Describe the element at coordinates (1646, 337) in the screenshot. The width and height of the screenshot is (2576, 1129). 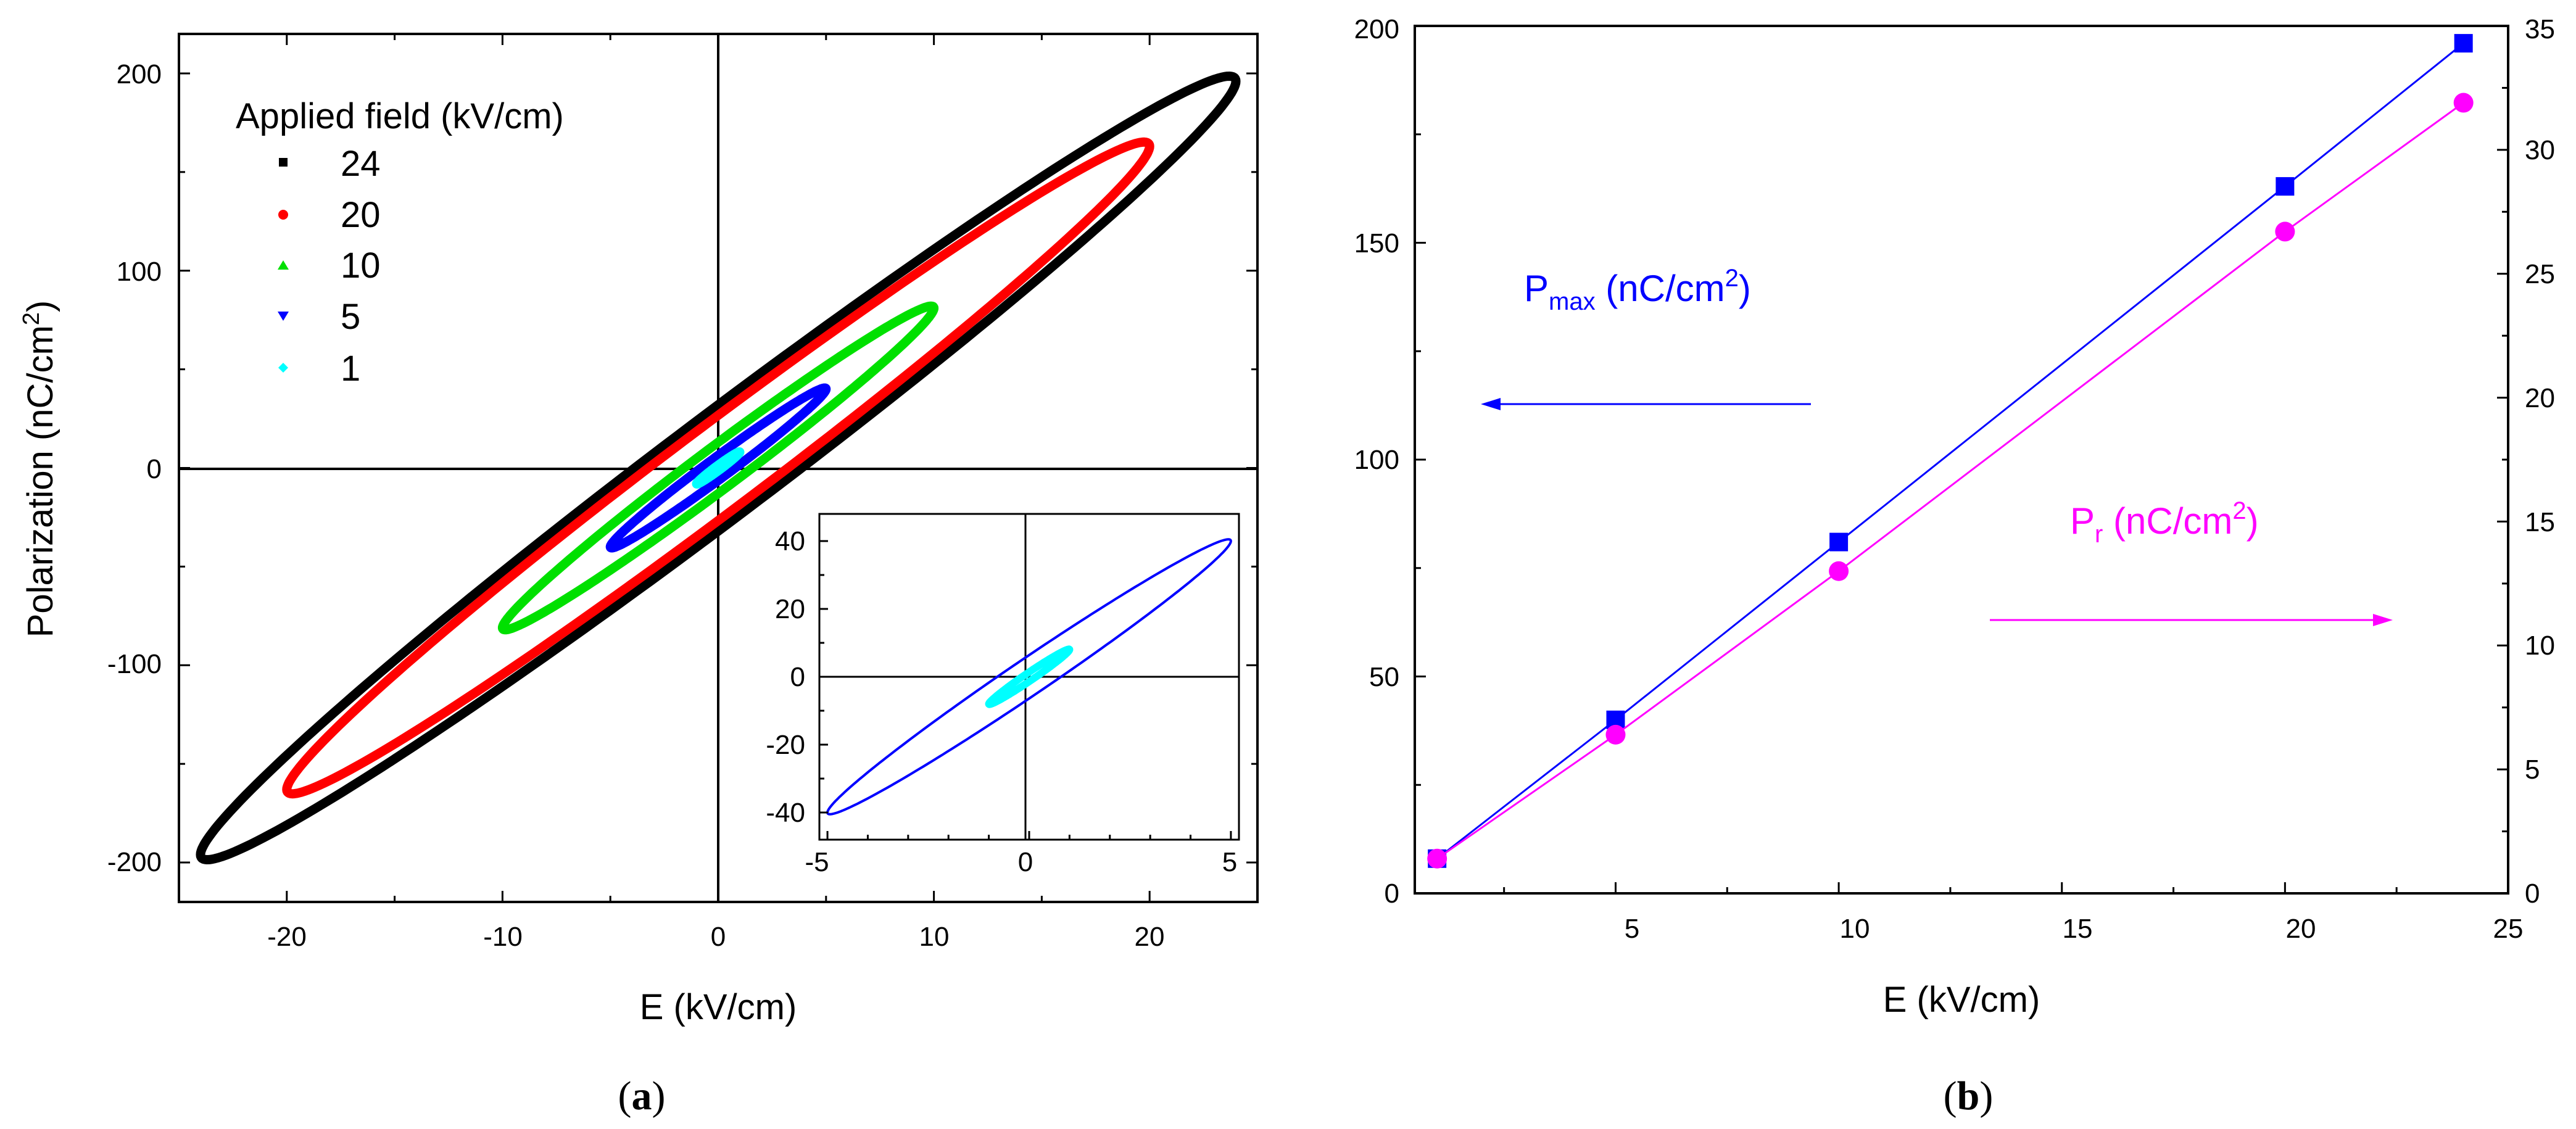
I see `annotation-pmax: Pmax (nC/cm2)` at that location.